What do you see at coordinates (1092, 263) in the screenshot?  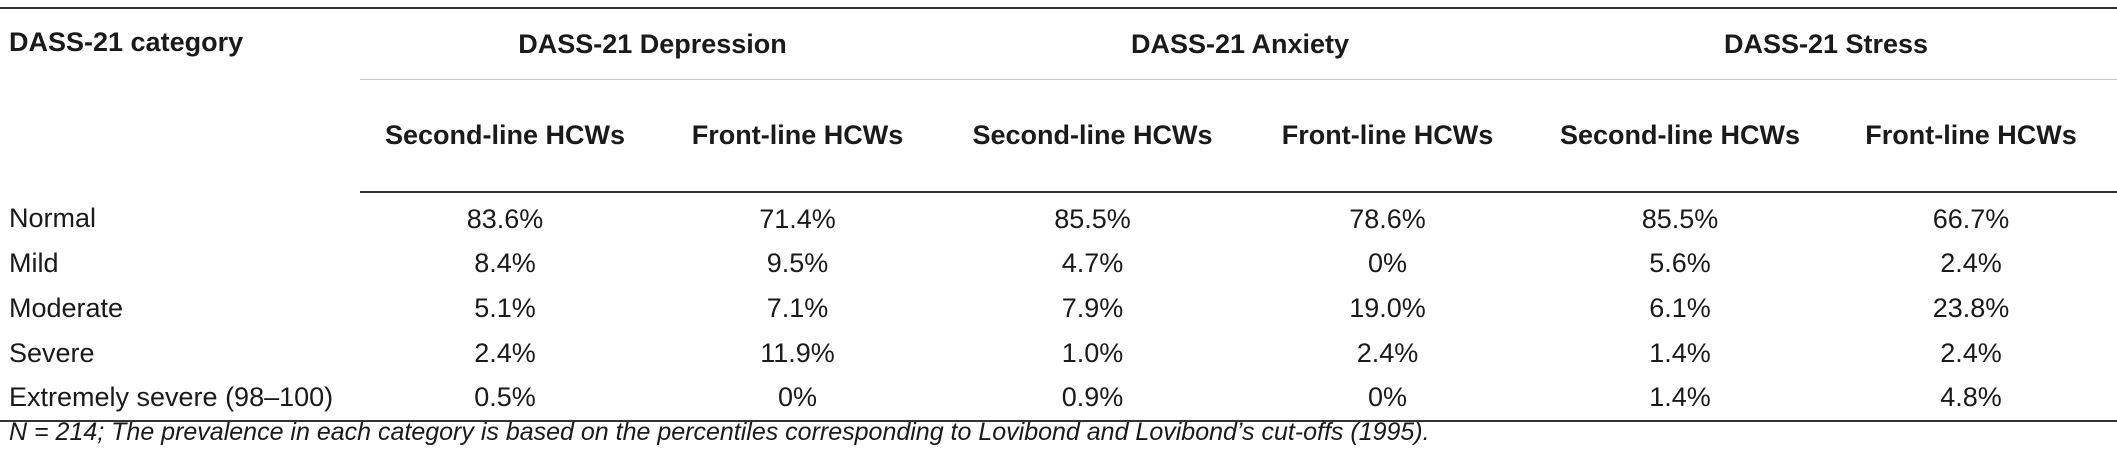 I see `table-cell: 4.7%` at bounding box center [1092, 263].